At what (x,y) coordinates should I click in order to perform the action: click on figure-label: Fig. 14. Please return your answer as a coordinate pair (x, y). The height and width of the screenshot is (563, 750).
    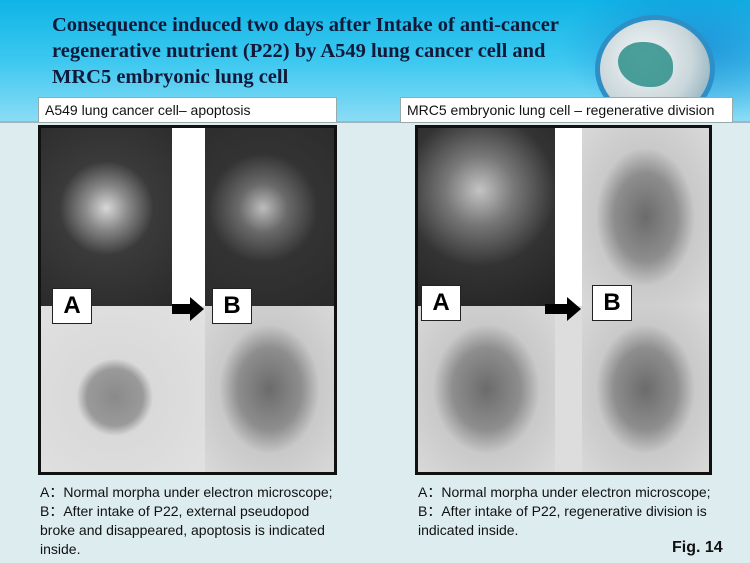
    Looking at the image, I should click on (697, 547).